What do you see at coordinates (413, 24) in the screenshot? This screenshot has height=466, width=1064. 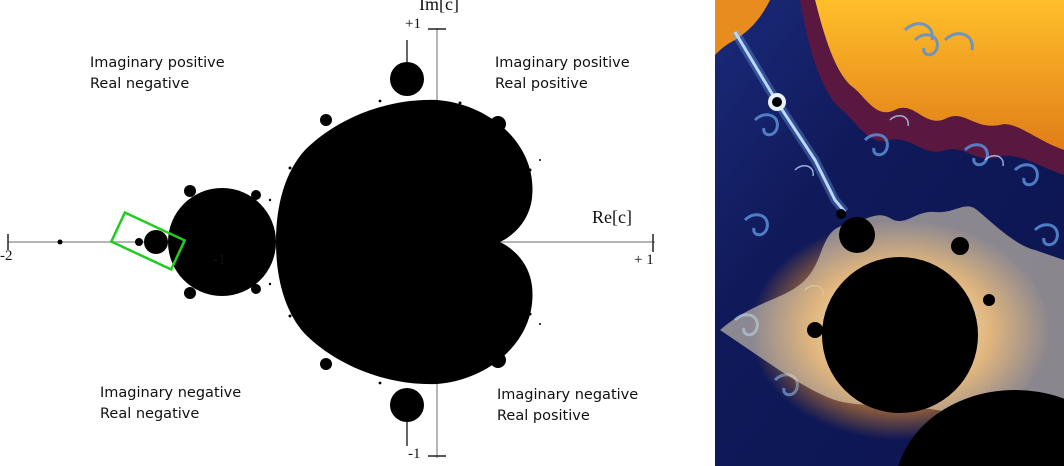 I see `tick-imag-plus-one: +1` at bounding box center [413, 24].